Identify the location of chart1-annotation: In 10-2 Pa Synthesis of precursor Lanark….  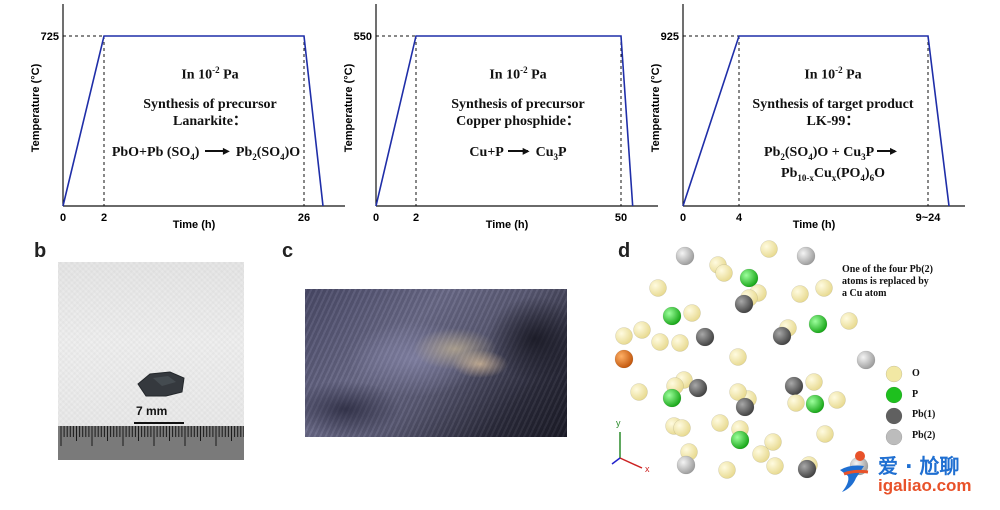
(210, 113).